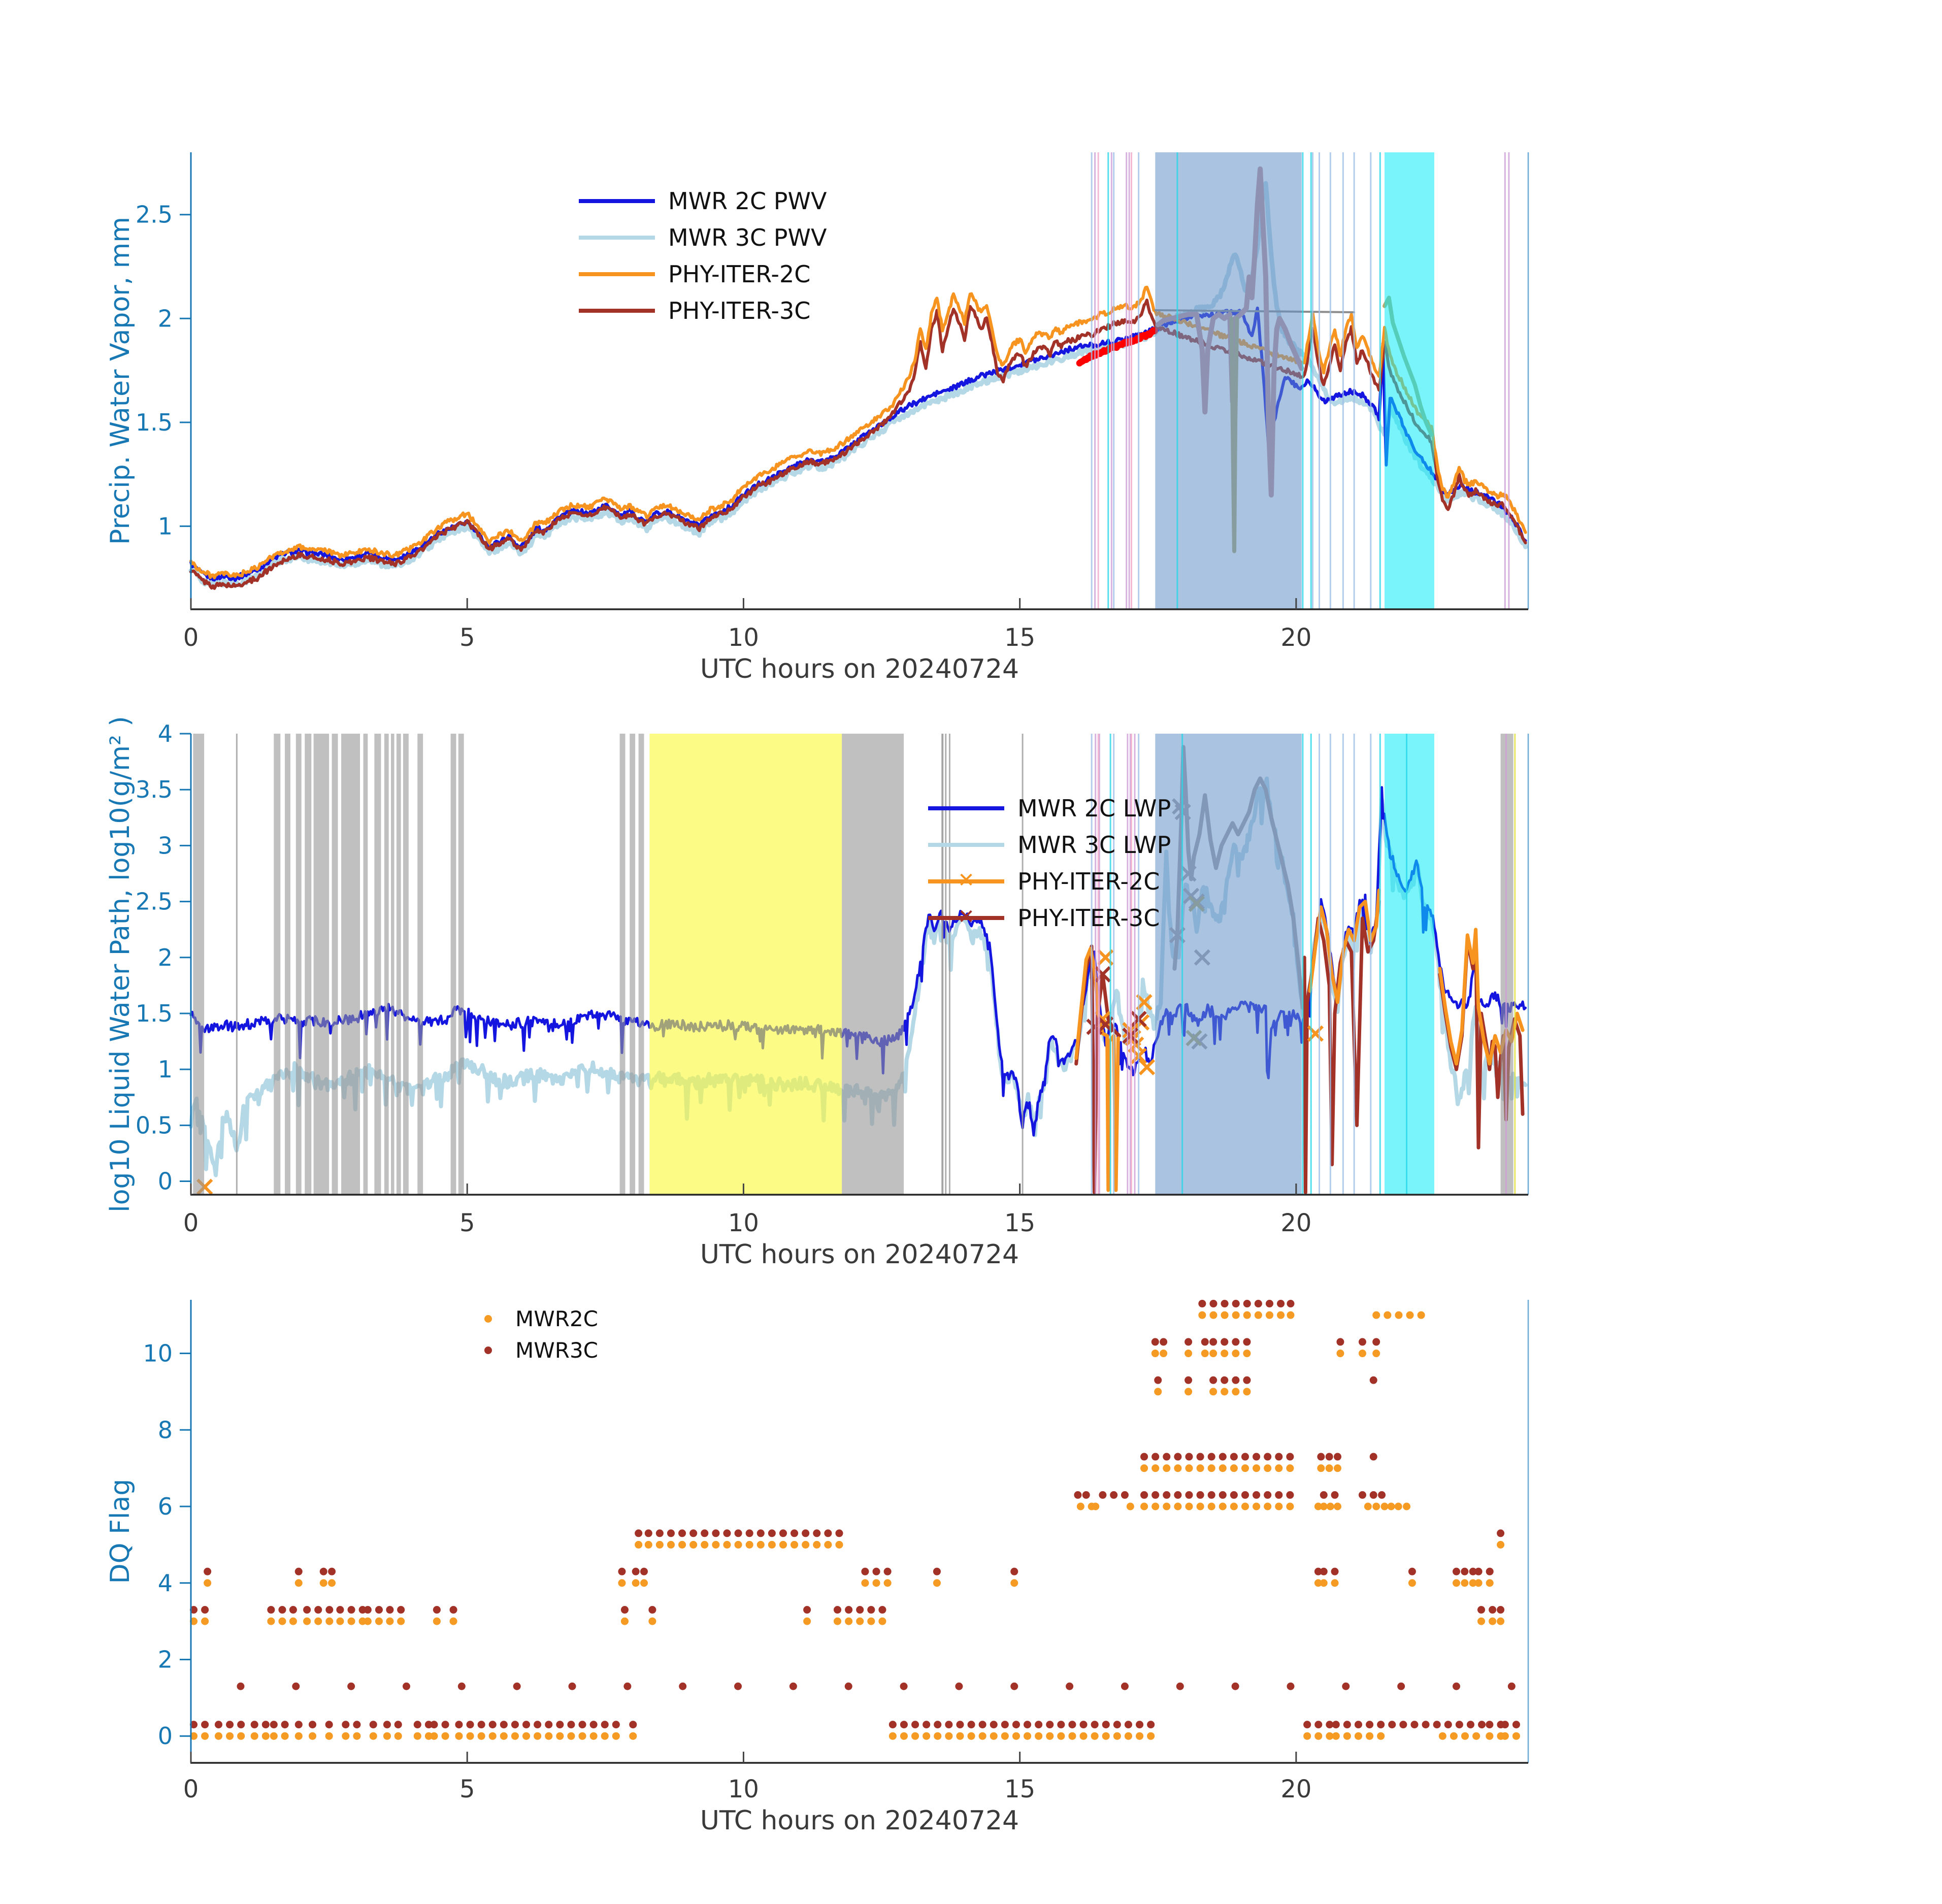 The height and width of the screenshot is (1904, 1942). What do you see at coordinates (858, 445) in the screenshot?
I see `series-phy-iter-3c` at bounding box center [858, 445].